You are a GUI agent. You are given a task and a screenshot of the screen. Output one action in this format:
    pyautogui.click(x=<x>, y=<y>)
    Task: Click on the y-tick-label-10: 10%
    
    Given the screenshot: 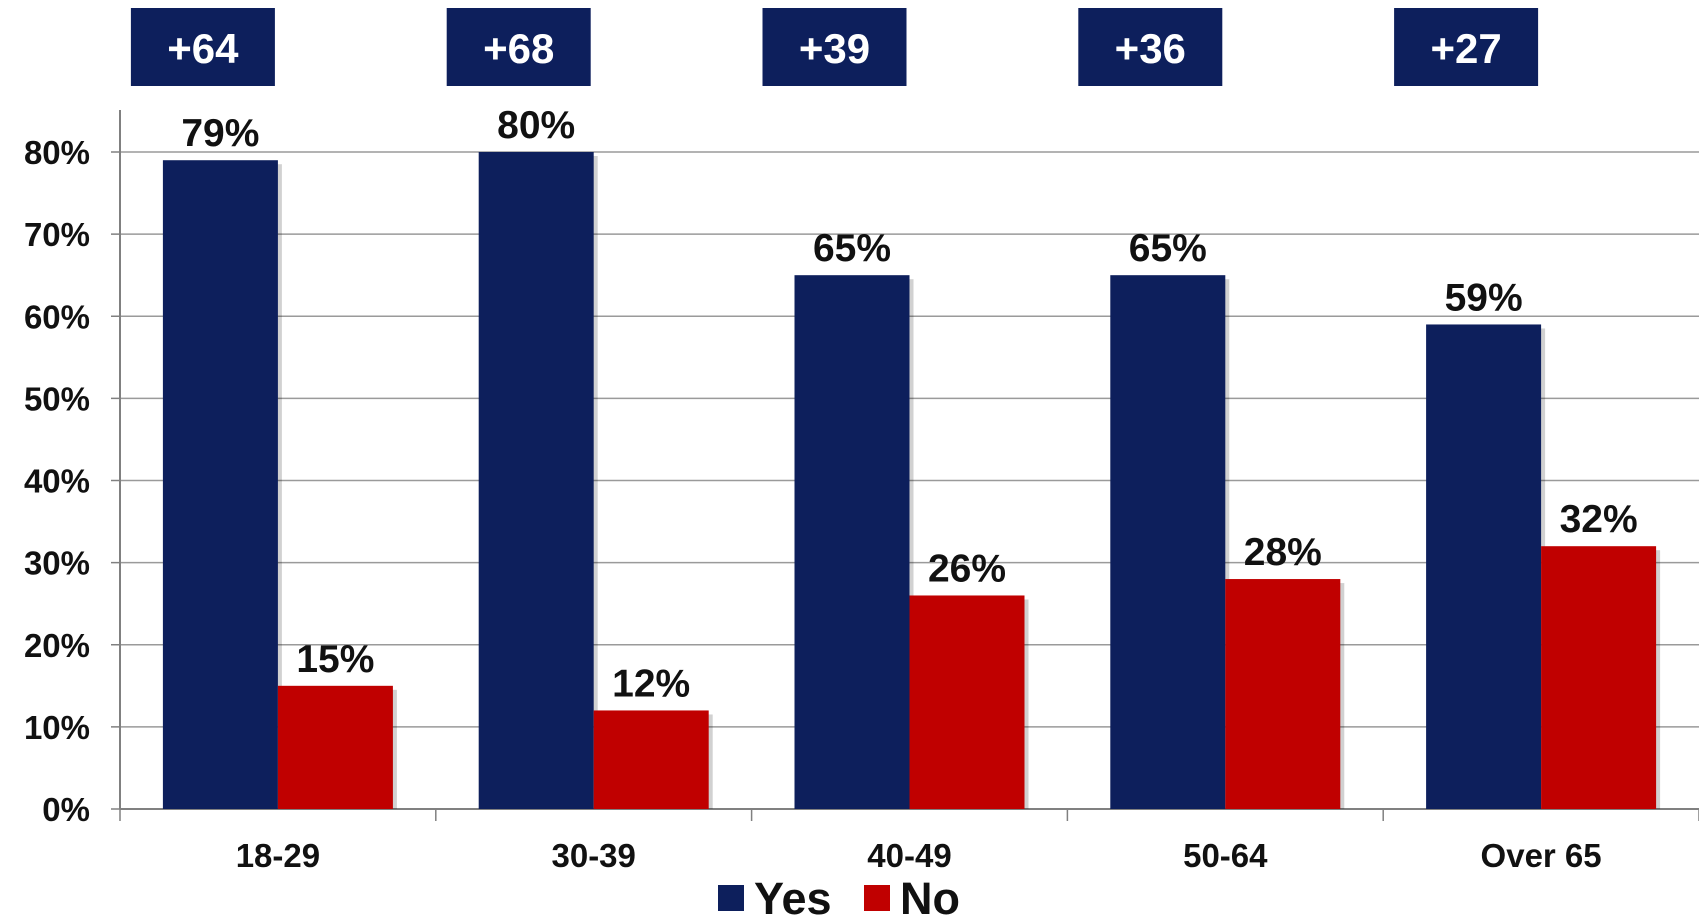 What is the action you would take?
    pyautogui.click(x=57, y=727)
    